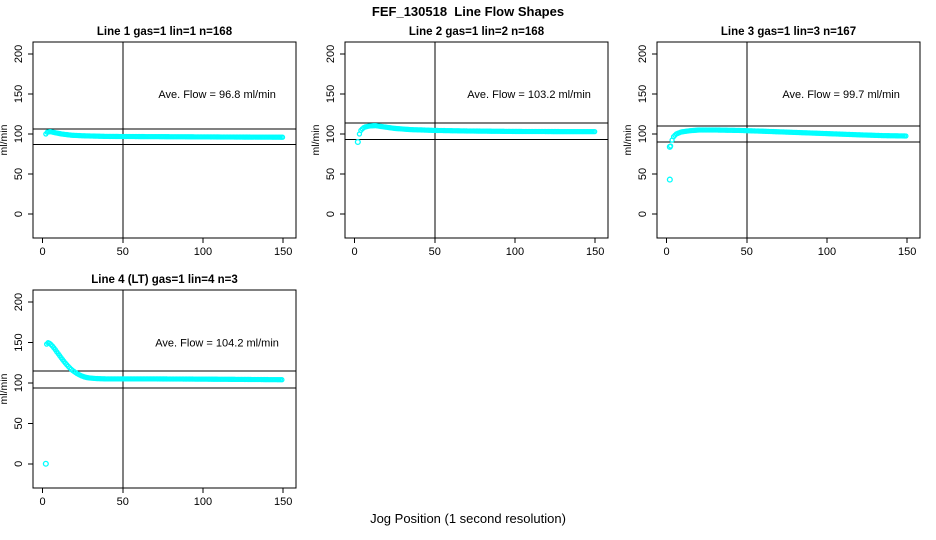 This screenshot has height=540, width=936. Describe the element at coordinates (216, 95) in the screenshot. I see `ave-flow-label: Ave. Flow = 96.8 ml/min` at that location.